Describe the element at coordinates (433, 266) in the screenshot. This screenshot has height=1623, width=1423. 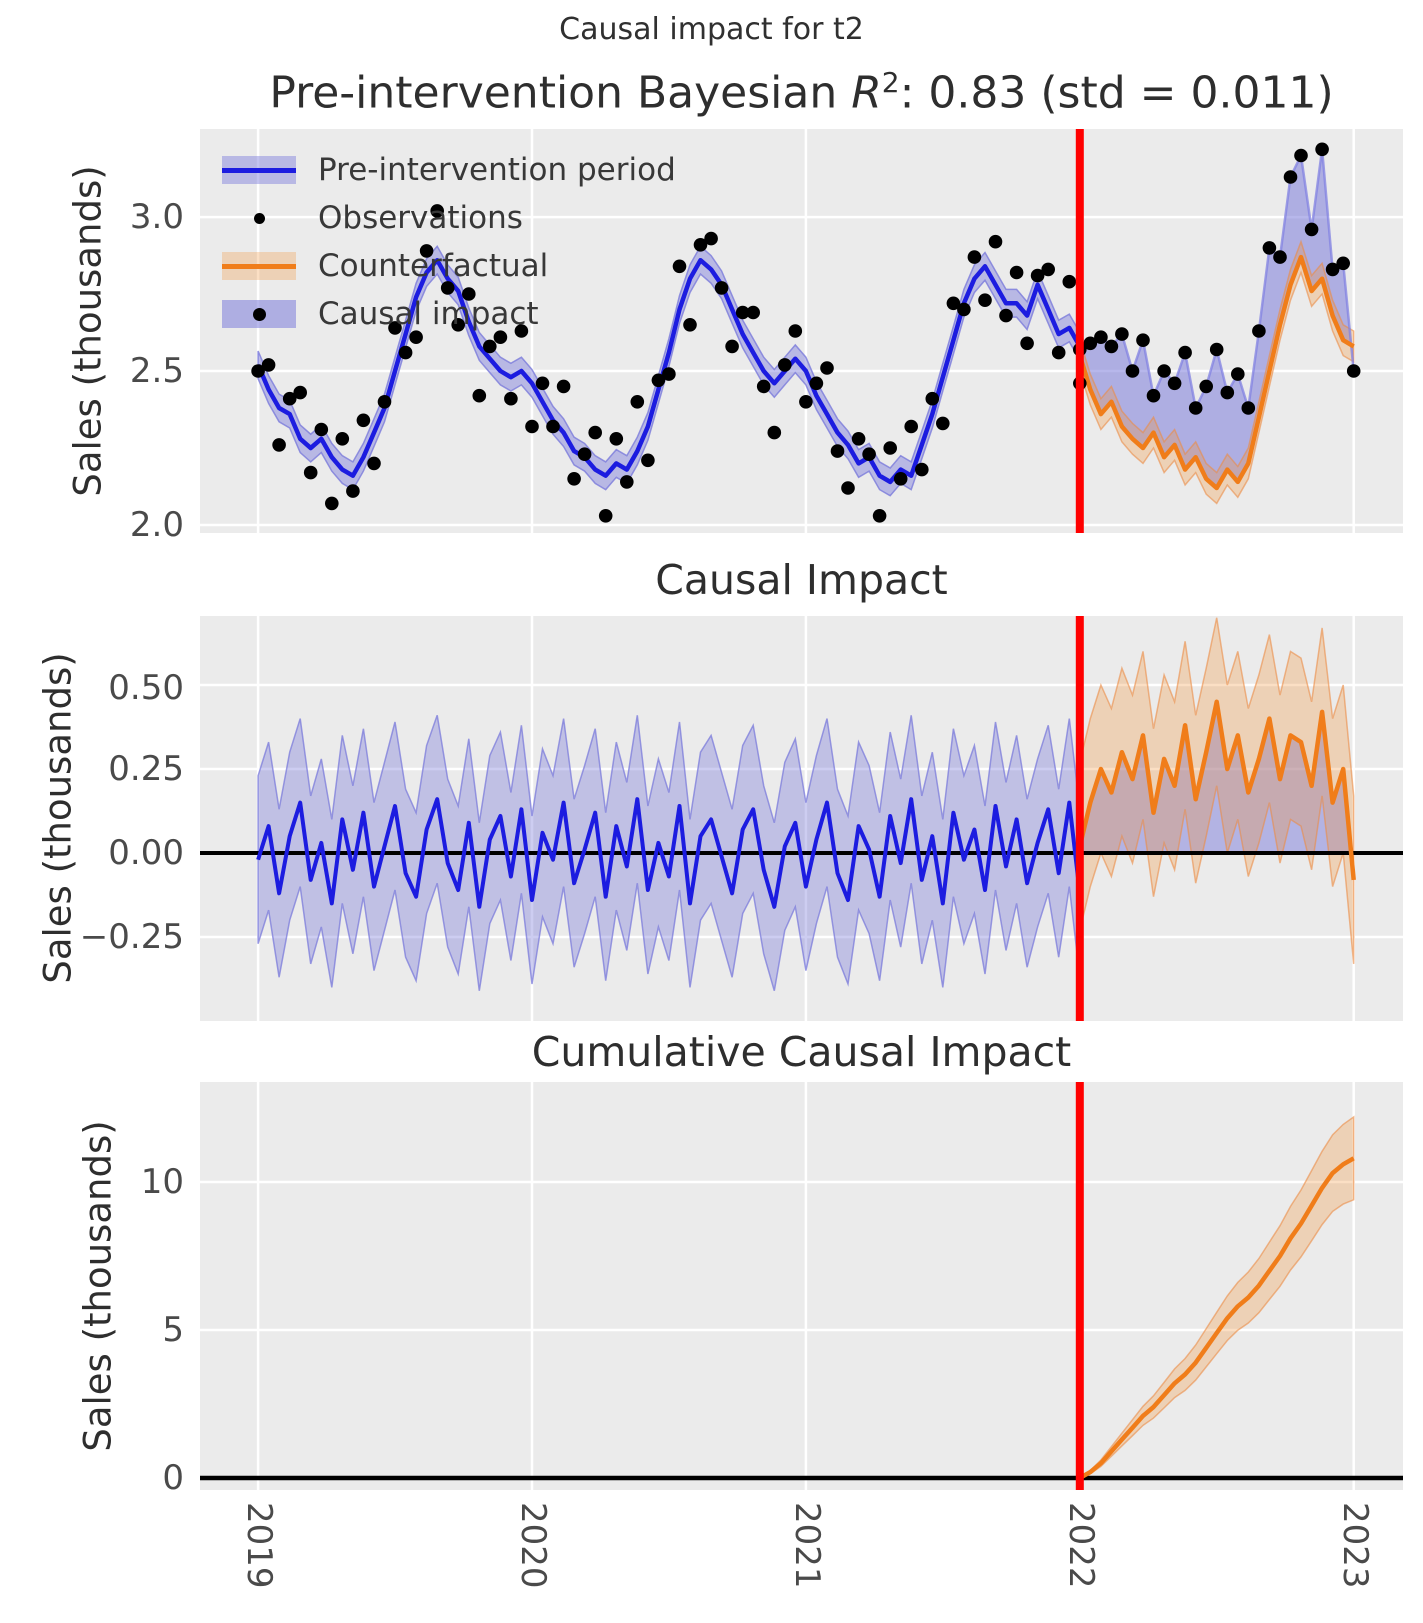
I see `legend-label: Counterfactual` at that location.